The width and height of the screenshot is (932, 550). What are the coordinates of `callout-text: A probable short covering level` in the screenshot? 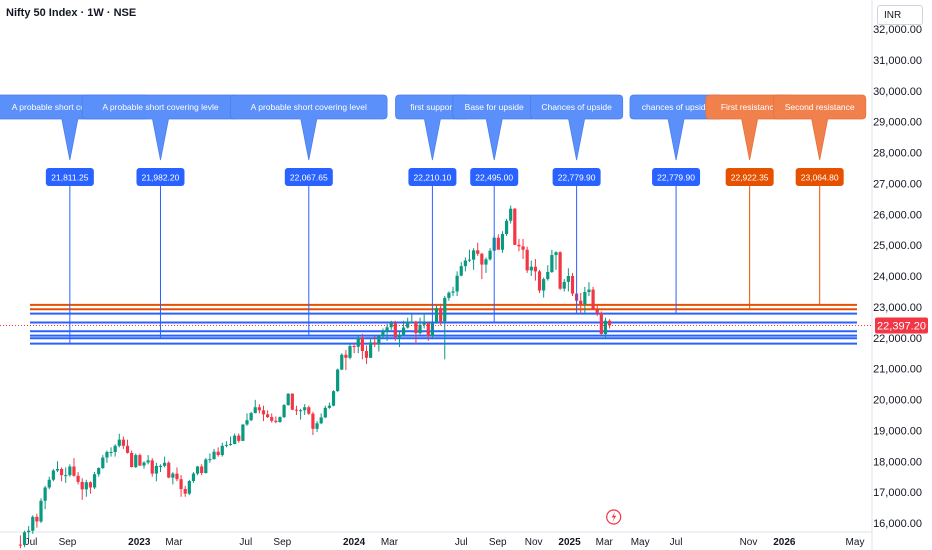 It's located at (70, 107).